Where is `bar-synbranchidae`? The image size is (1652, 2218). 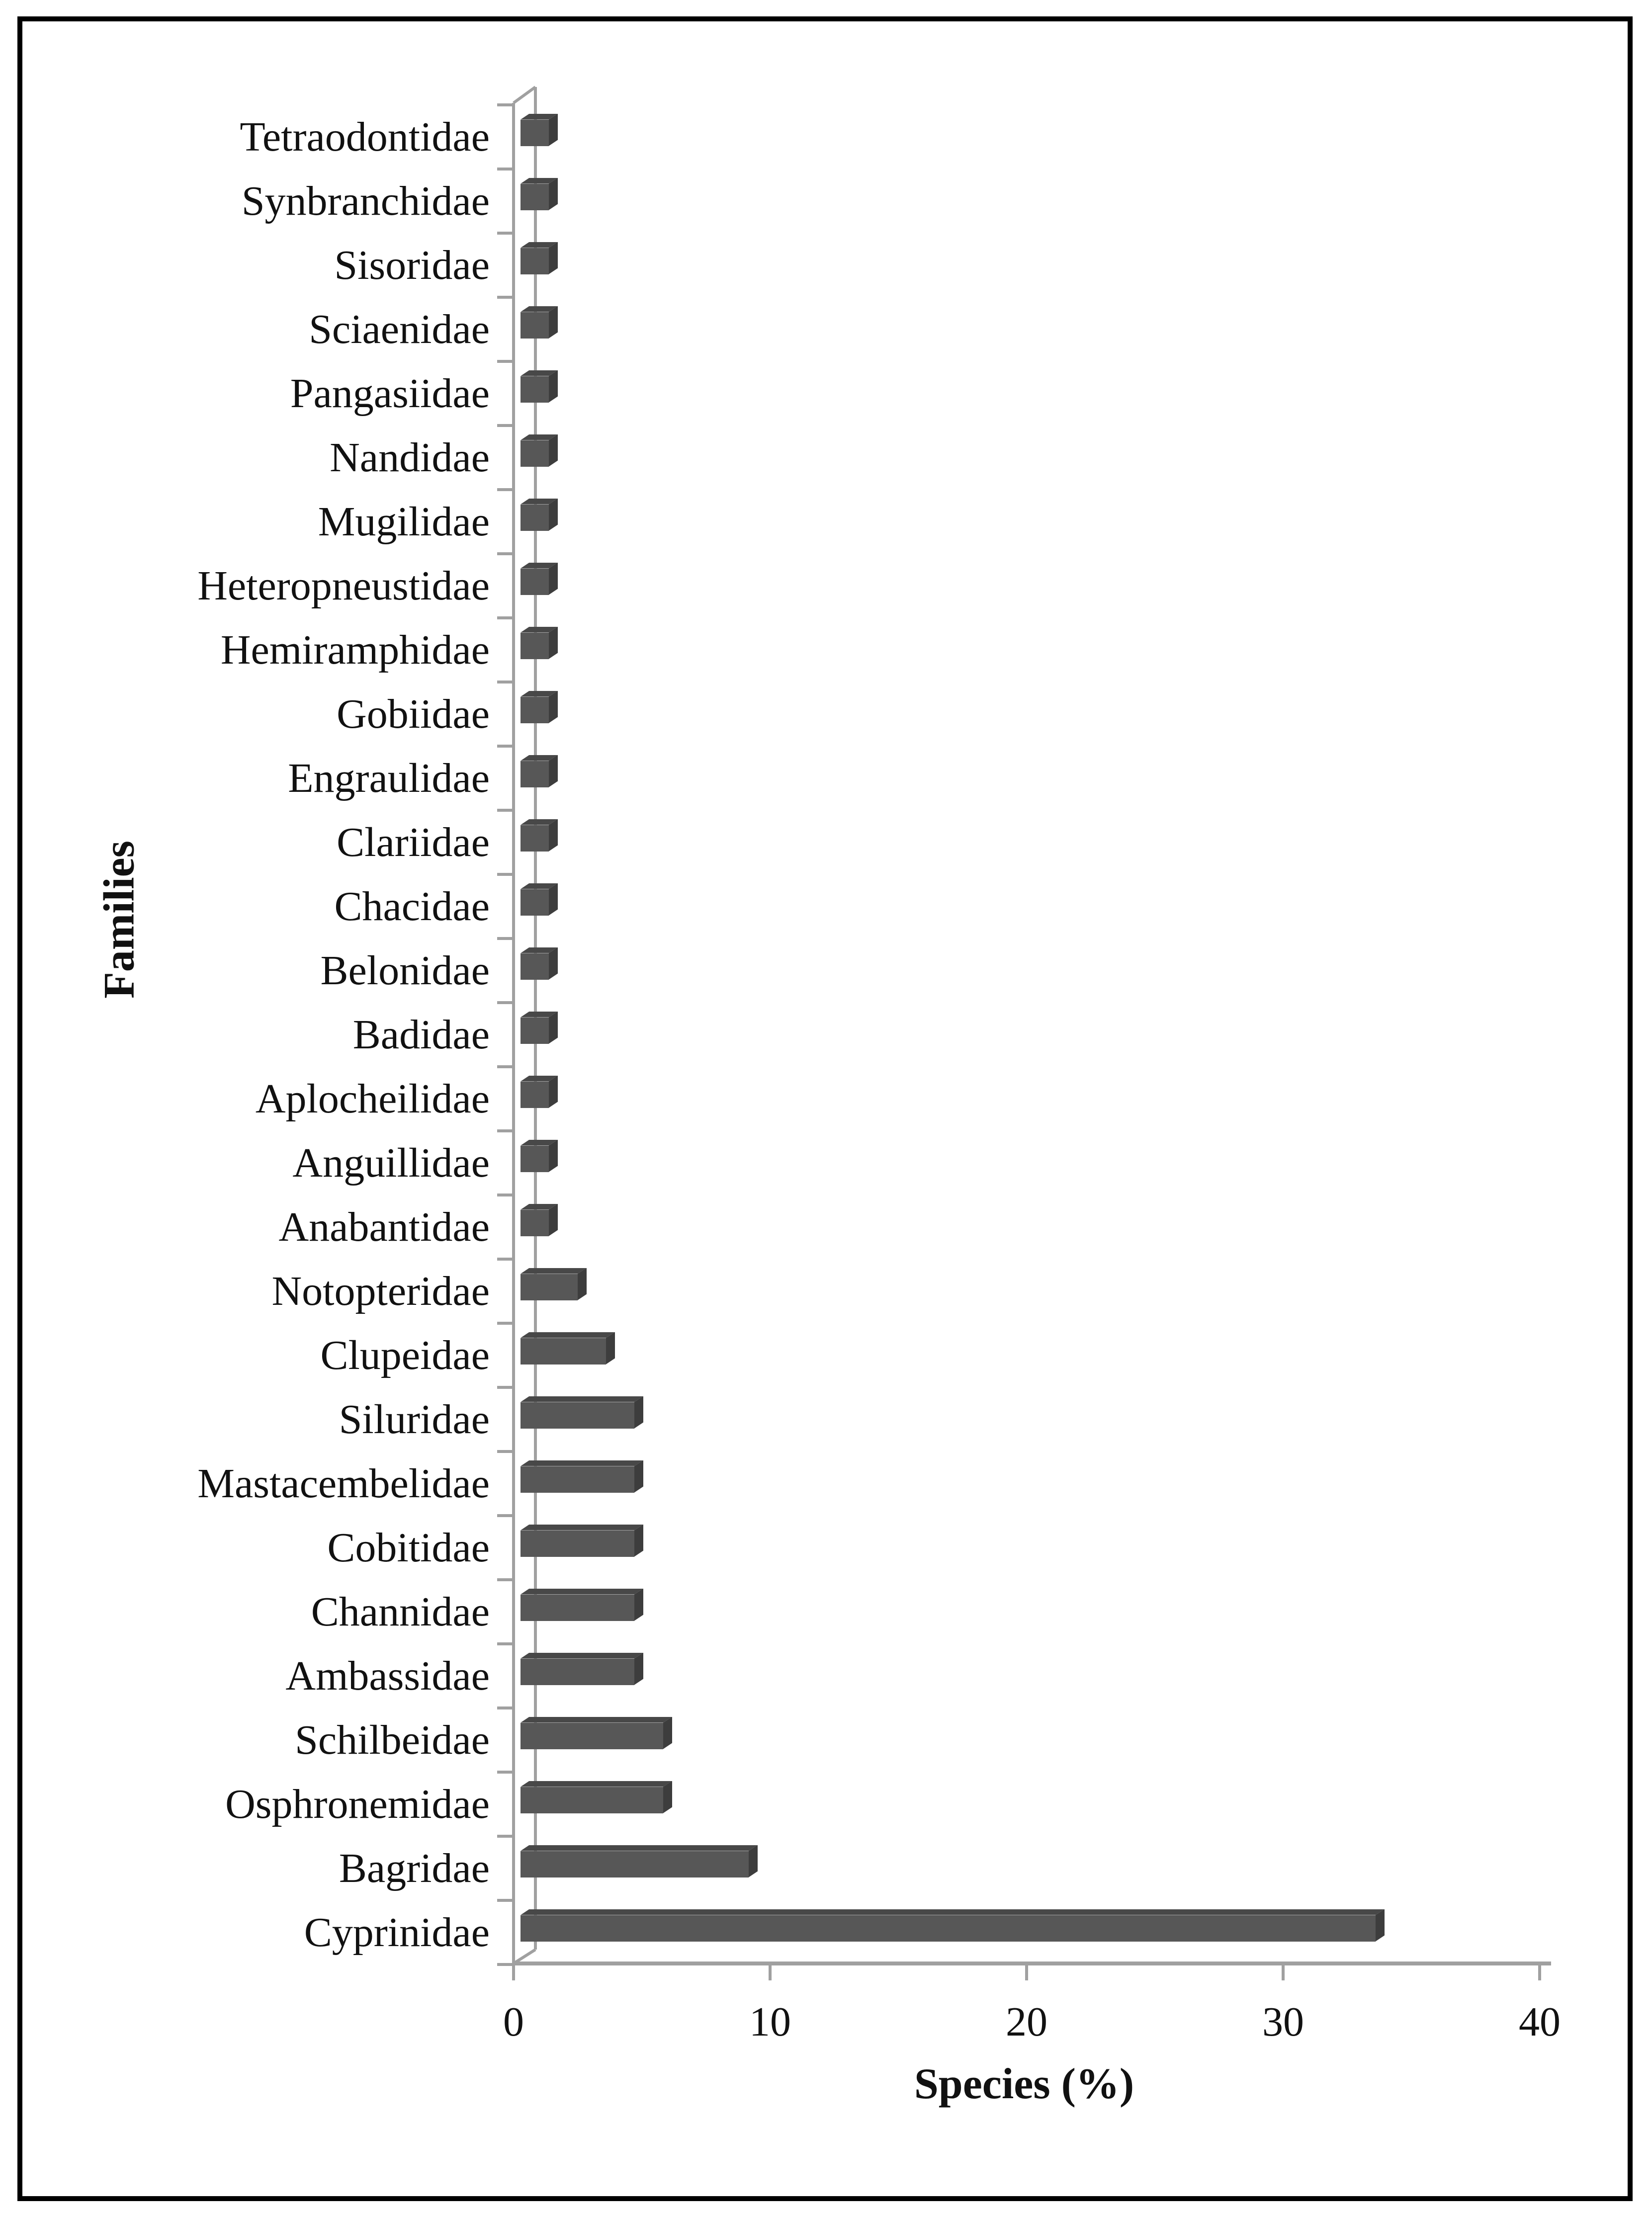
bar-synbranchidae is located at coordinates (539, 194).